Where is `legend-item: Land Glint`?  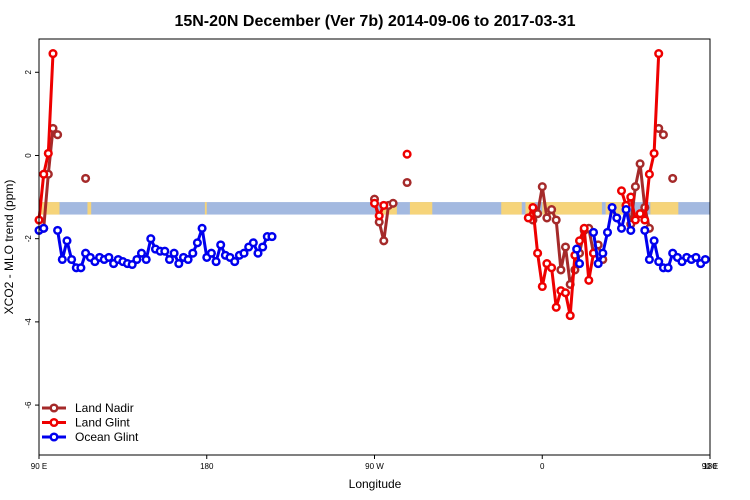
legend-item: Land Glint is located at coordinates (86, 423).